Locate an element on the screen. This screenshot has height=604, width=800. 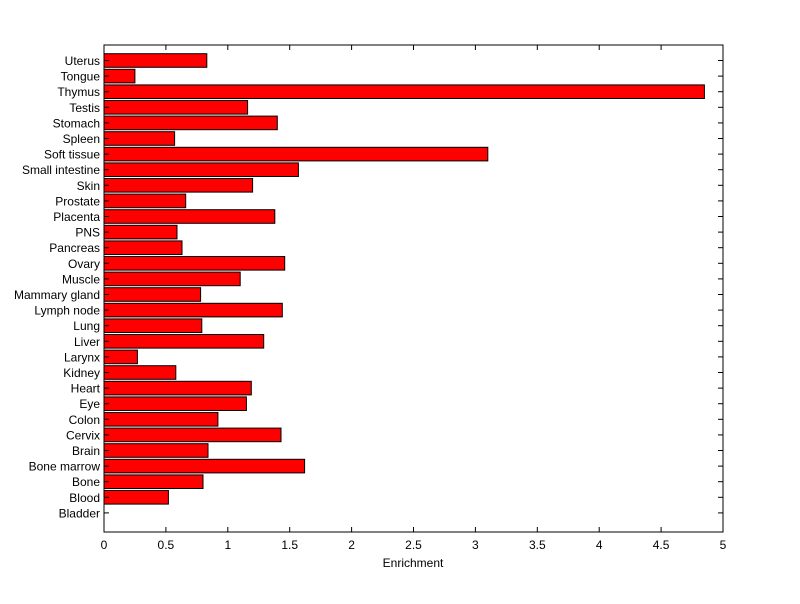
bar-lymph-node is located at coordinates (193, 310).